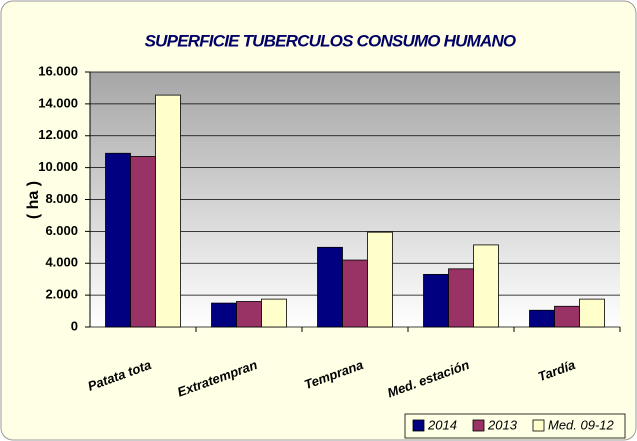 The width and height of the screenshot is (637, 441). What do you see at coordinates (581, 424) in the screenshot?
I see `legend-label: Med. 09-12` at bounding box center [581, 424].